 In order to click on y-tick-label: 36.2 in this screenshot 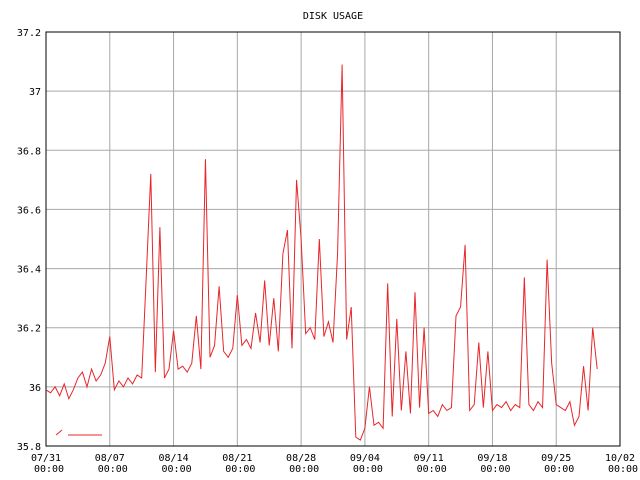, I will do `click(29, 329)`.